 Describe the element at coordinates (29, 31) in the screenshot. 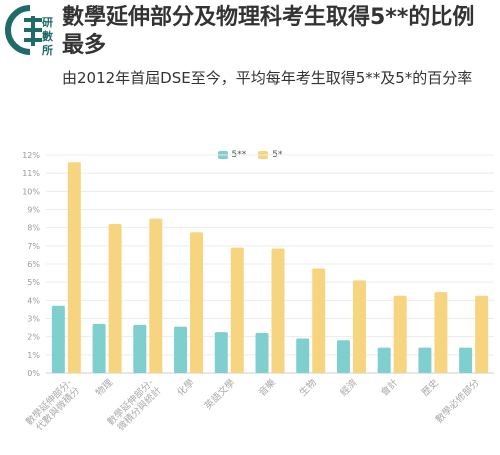

I see `site-logo: 研 數 所` at that location.